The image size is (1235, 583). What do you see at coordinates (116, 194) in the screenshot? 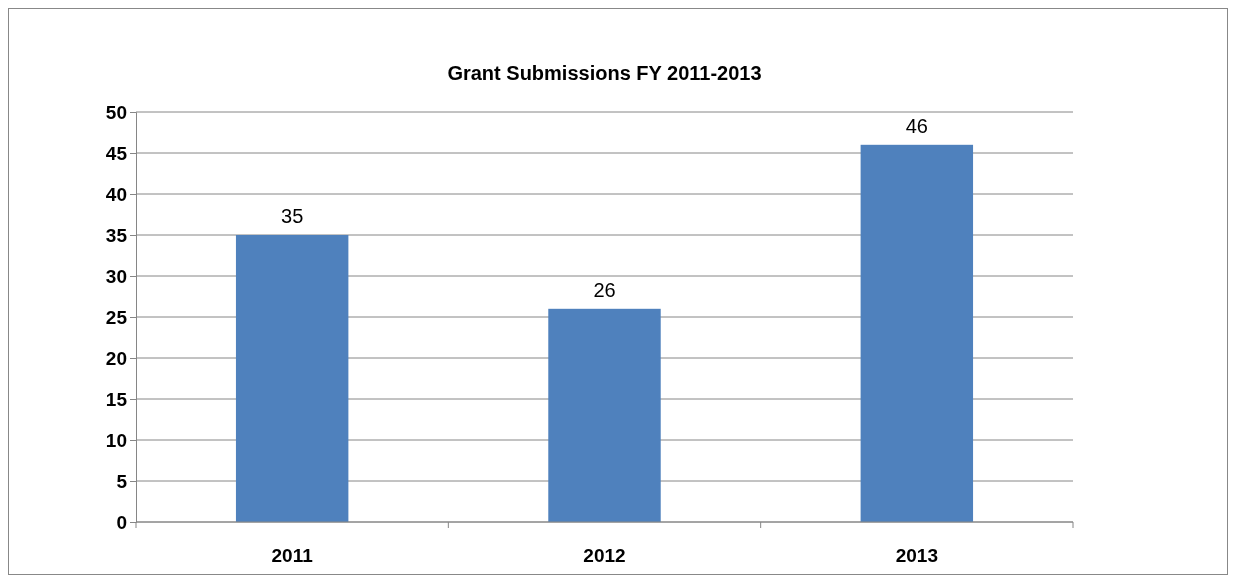
I see `y-tick-label: 40` at bounding box center [116, 194].